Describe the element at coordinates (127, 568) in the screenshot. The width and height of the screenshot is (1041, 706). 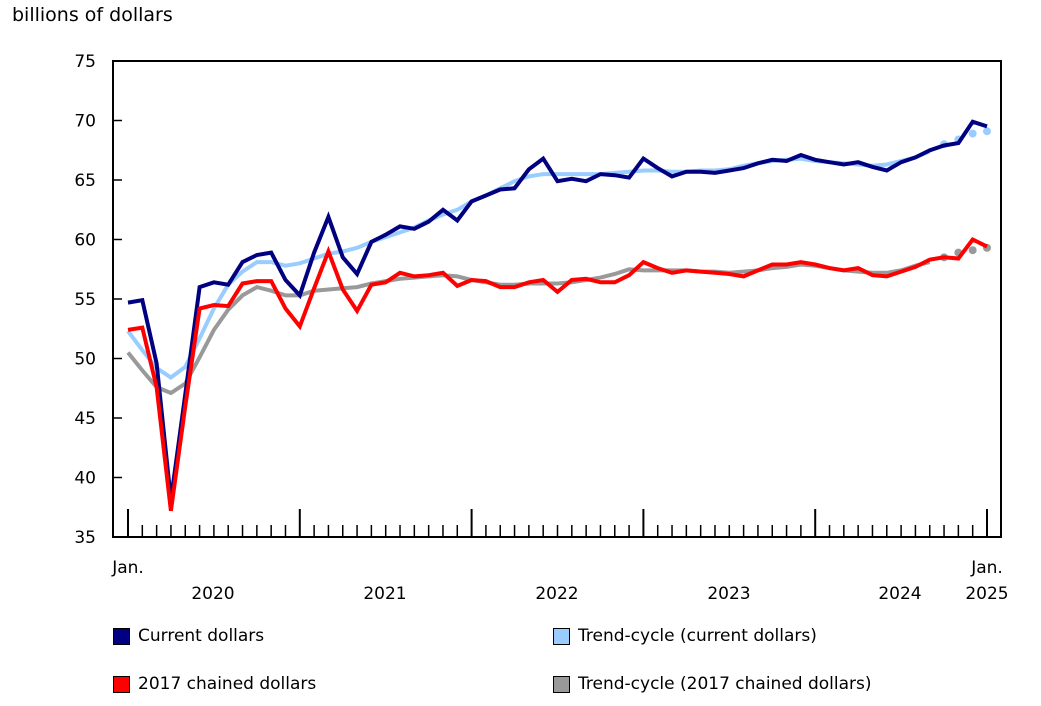
I see `x-start-label: Jan.` at that location.